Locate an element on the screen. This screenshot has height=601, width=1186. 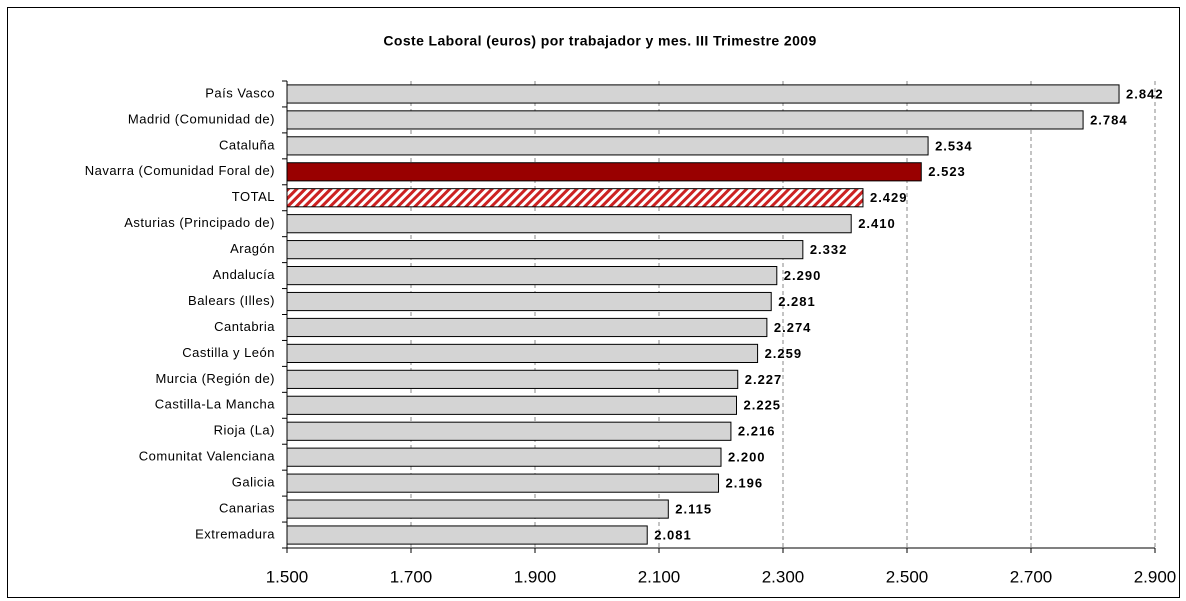
y-tick-label: Galicia is located at coordinates (254, 482).